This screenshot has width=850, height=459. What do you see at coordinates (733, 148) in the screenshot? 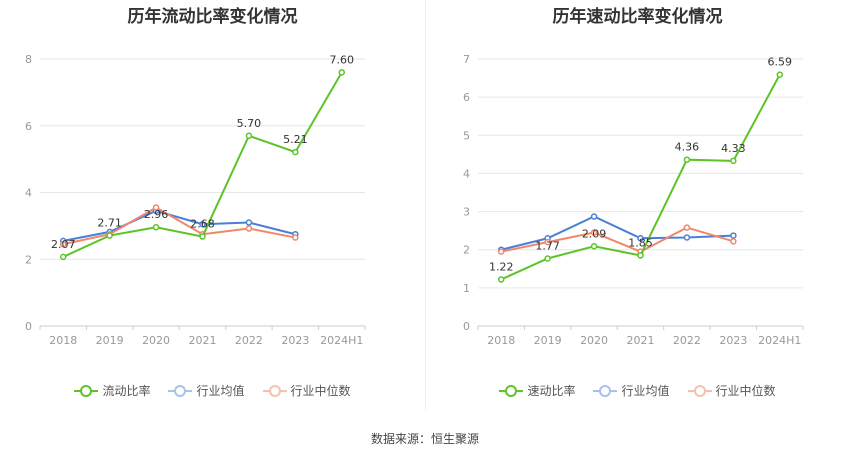
I see `data-label: 4.33` at bounding box center [733, 148].